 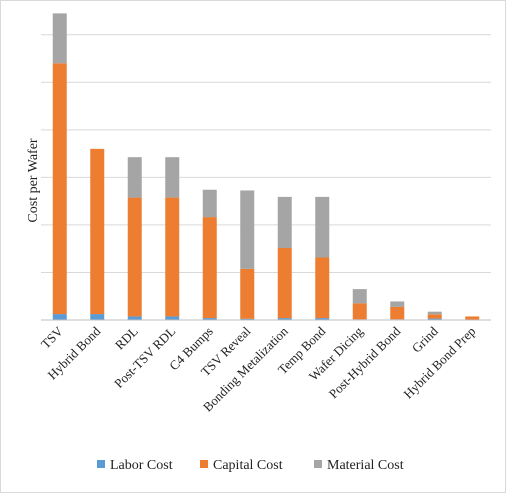 I want to click on bar-labor-cost-rdl, so click(x=134, y=318).